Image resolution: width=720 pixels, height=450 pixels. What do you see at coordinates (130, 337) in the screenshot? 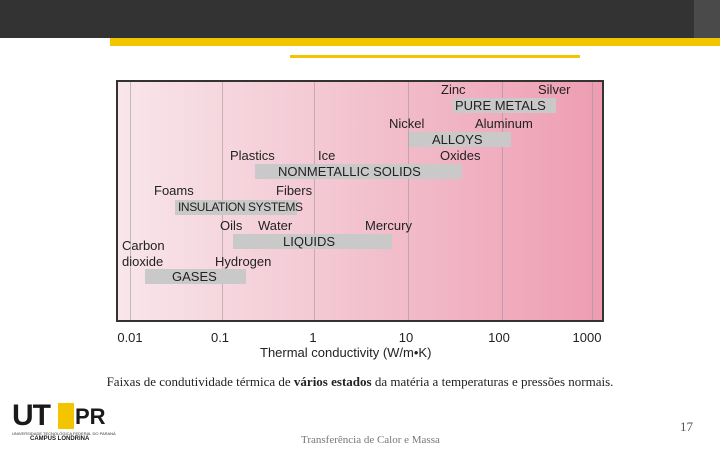
I see `x-tick: 0.01` at bounding box center [130, 337].